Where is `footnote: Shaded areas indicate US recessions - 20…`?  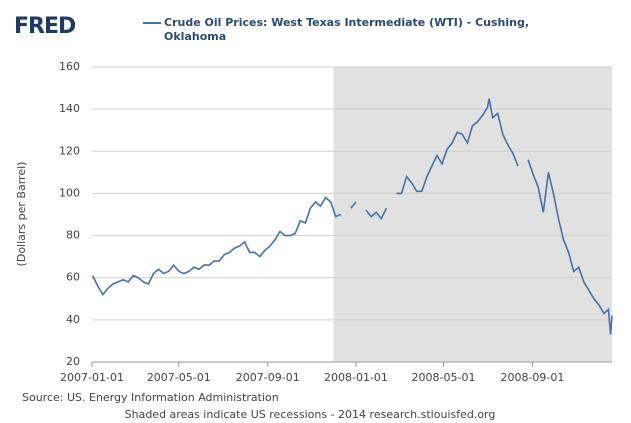 footnote: Shaded areas indicate US recessions - 20… is located at coordinates (310, 414).